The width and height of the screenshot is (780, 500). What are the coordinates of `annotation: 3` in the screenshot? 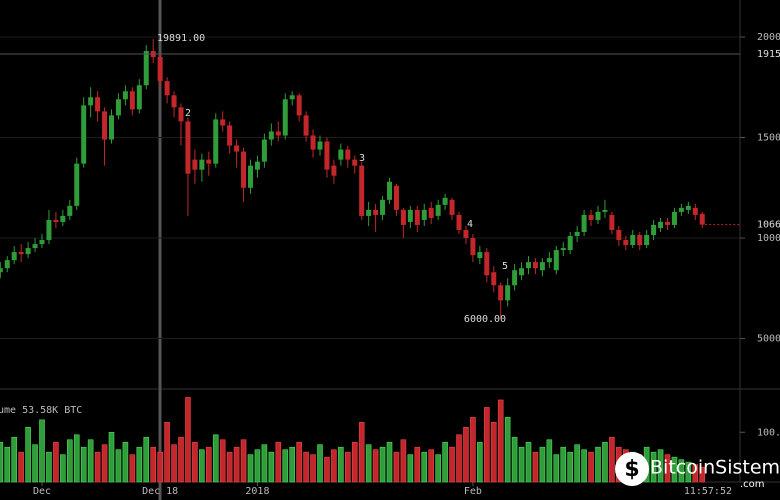 It's located at (362, 158).